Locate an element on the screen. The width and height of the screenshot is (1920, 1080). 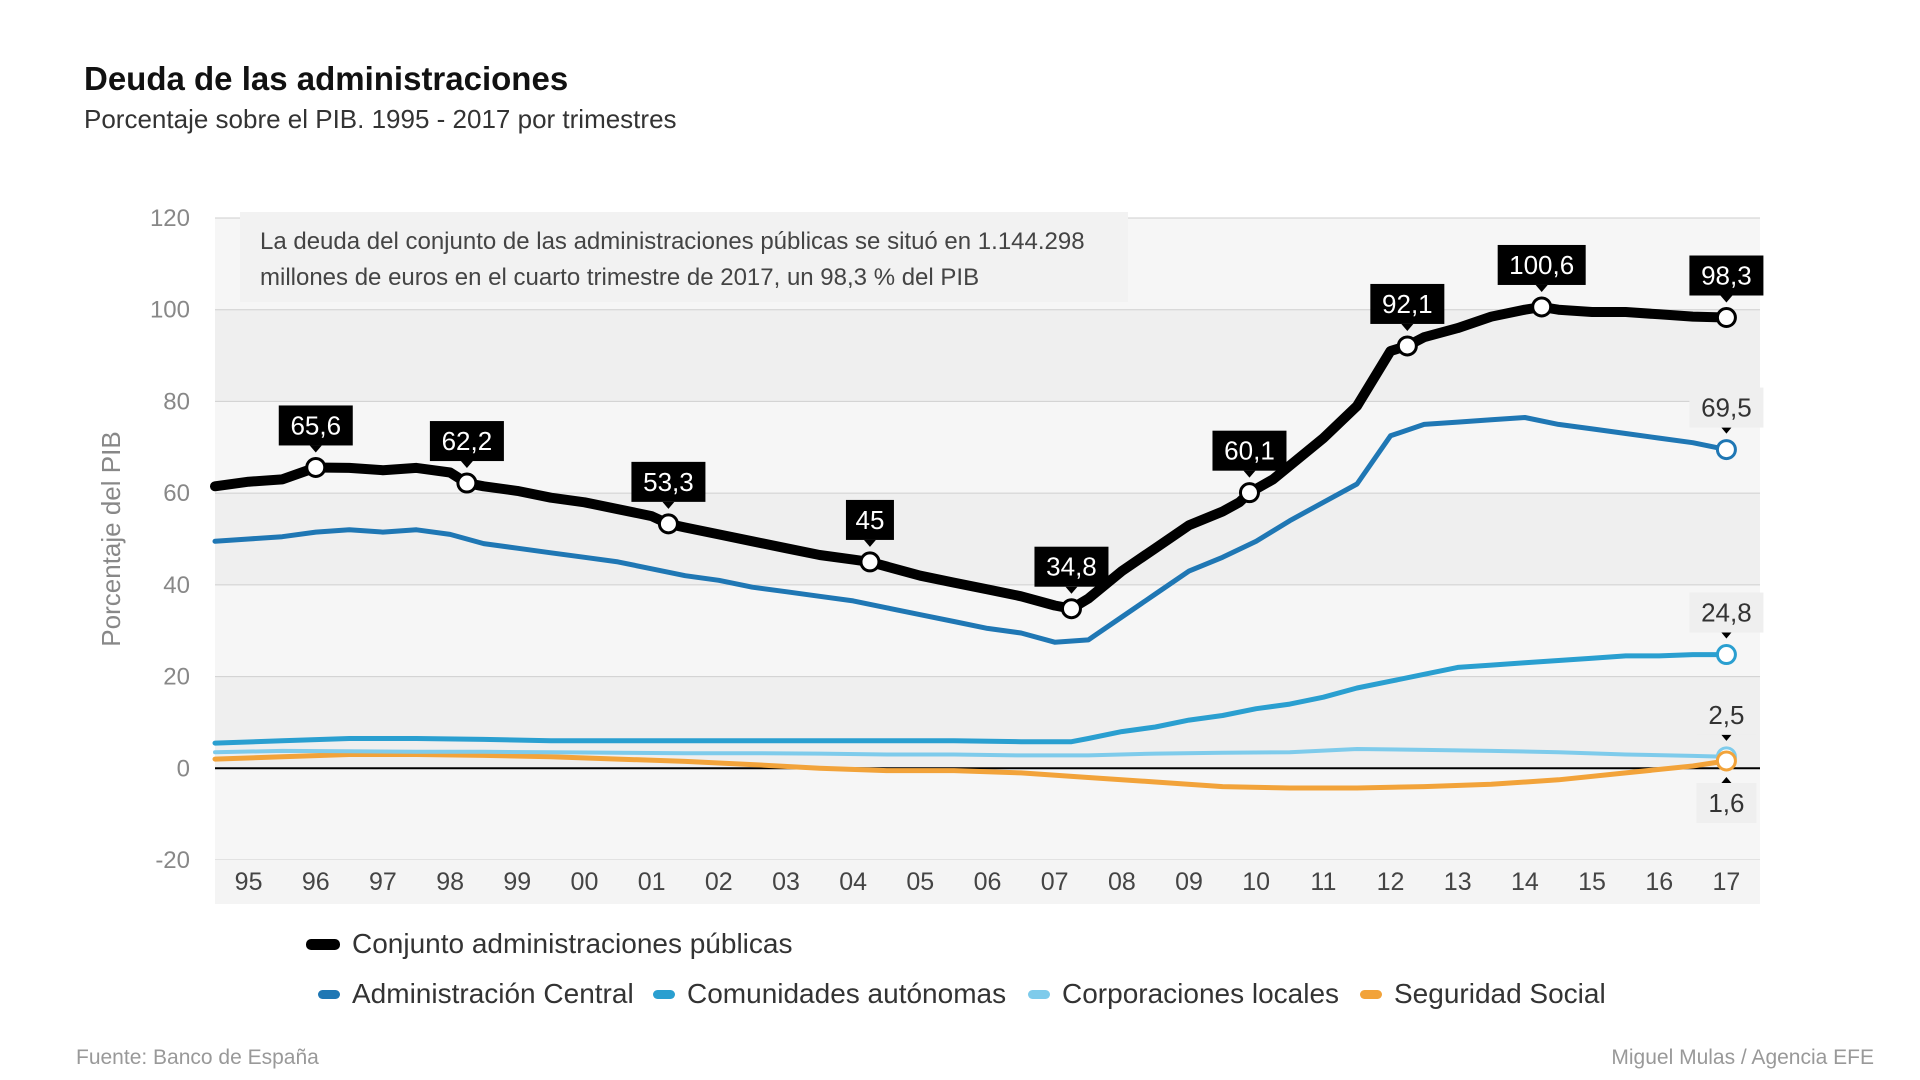
series-line-seguridad is located at coordinates (970, 771).